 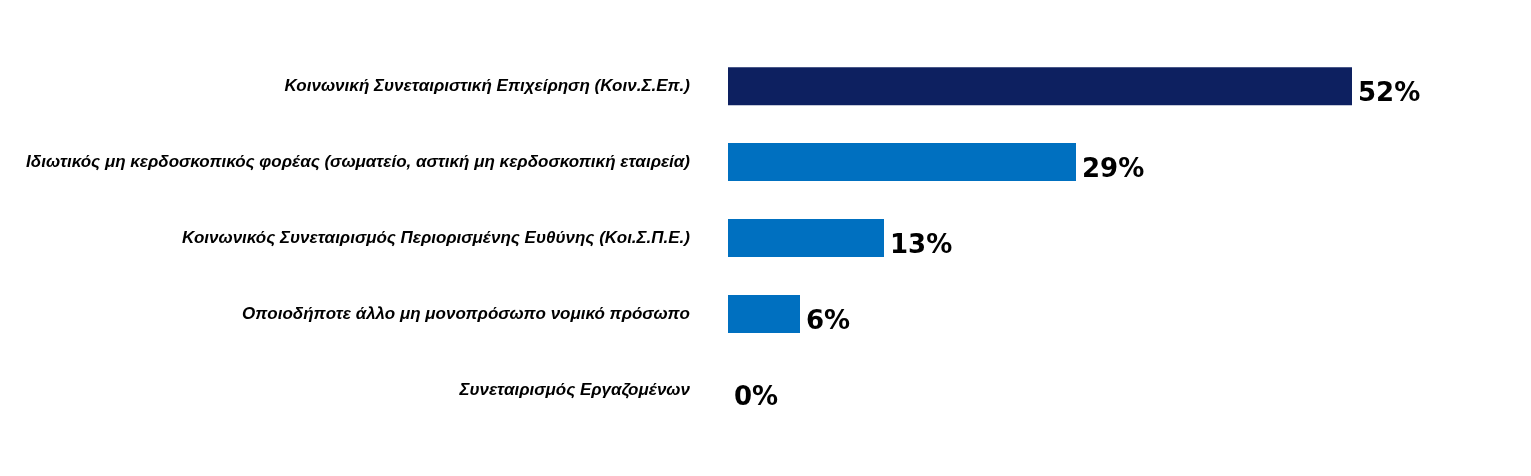 What do you see at coordinates (756, 395) in the screenshot?
I see `data-label: 0%` at bounding box center [756, 395].